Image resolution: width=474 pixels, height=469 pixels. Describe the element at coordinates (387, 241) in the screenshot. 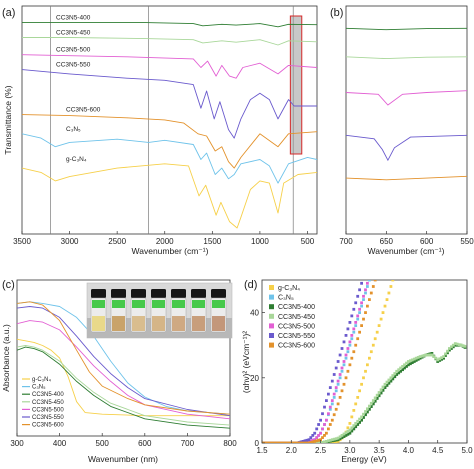

I see `x-tick-label-1: 650` at that location.